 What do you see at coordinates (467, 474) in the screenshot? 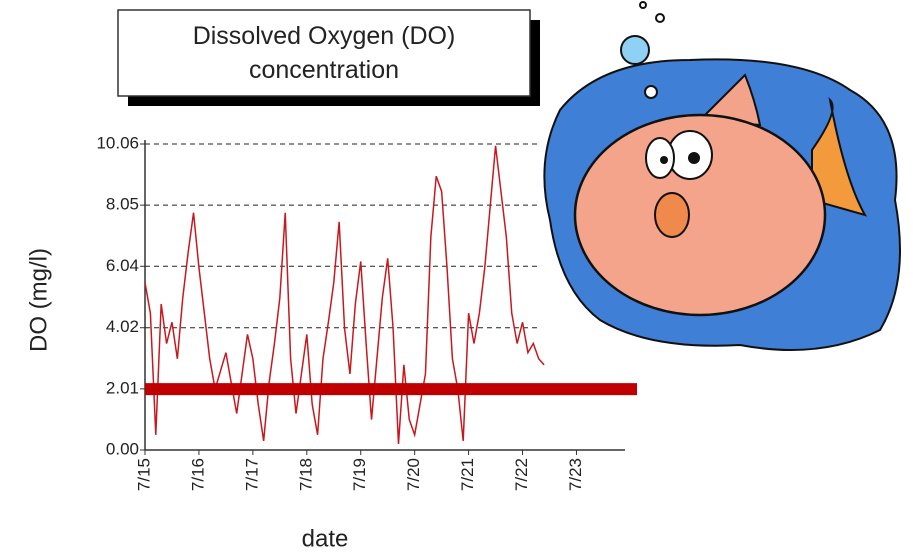
I see `x-tick-label: 7/21` at bounding box center [467, 474].